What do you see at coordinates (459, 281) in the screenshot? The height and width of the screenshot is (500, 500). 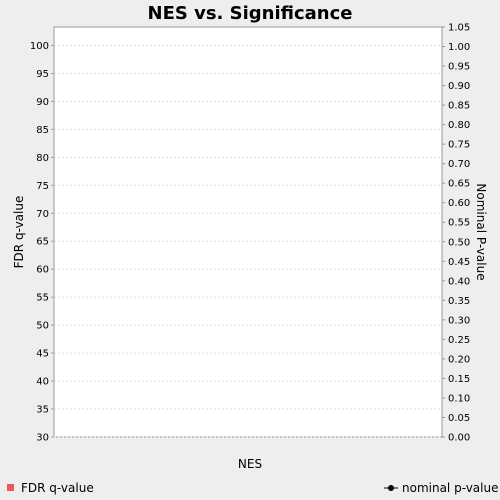 I see `right-tick-label: 0.40` at bounding box center [459, 281].